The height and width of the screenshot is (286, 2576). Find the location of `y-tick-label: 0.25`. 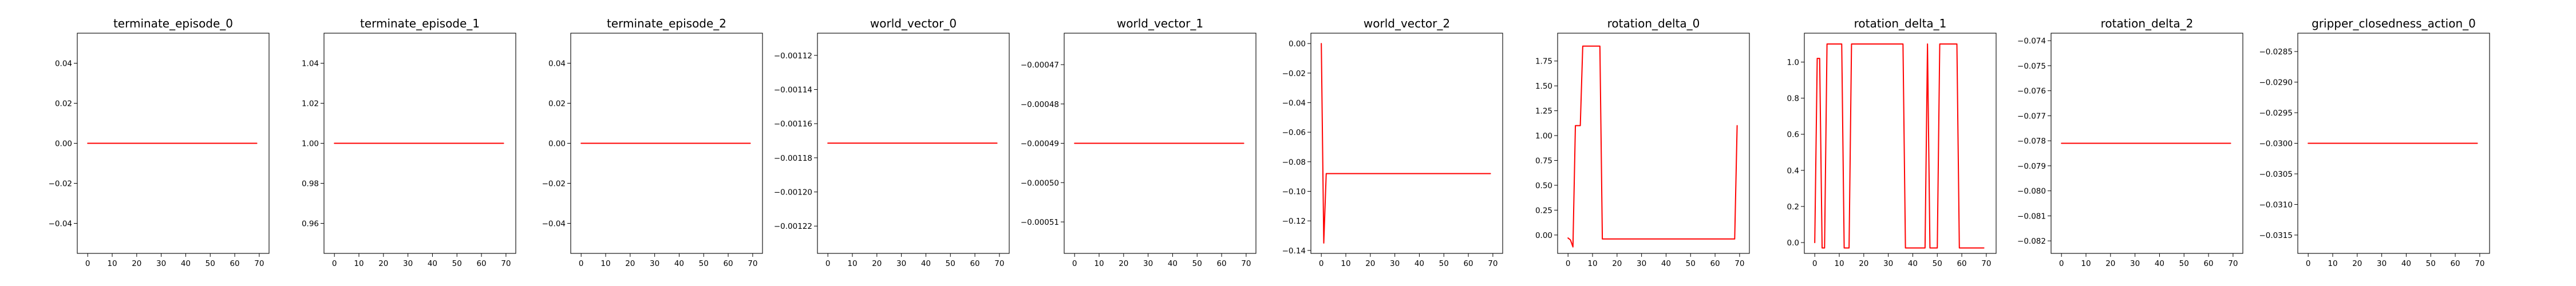

y-tick-label: 0.25 is located at coordinates (1543, 210).